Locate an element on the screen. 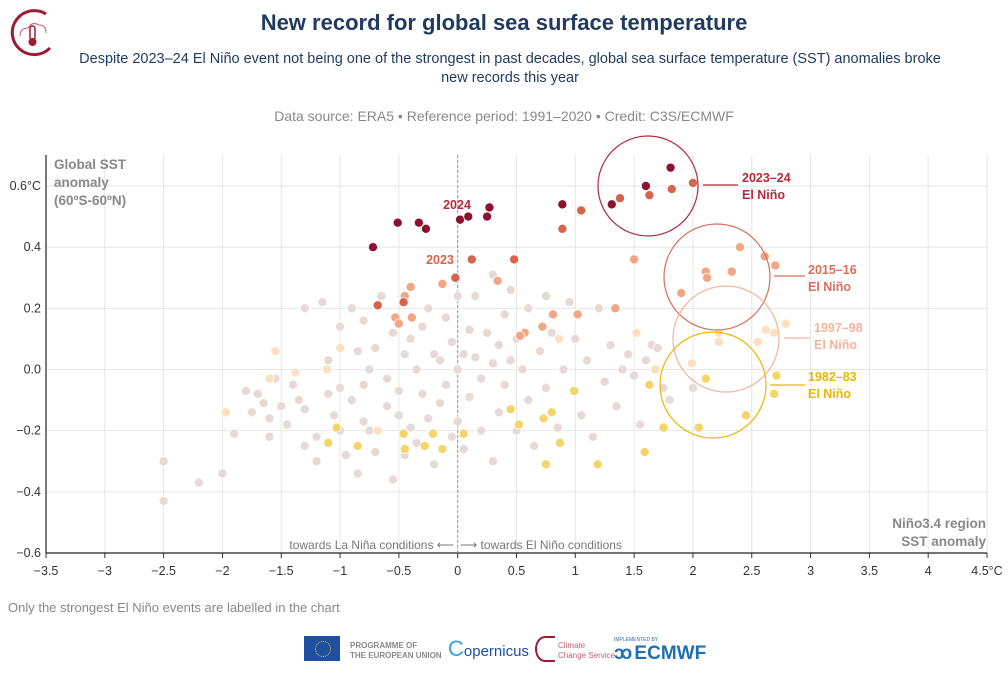 This screenshot has height=676, width=1008. x-tick-label: −0.5 is located at coordinates (399, 571).